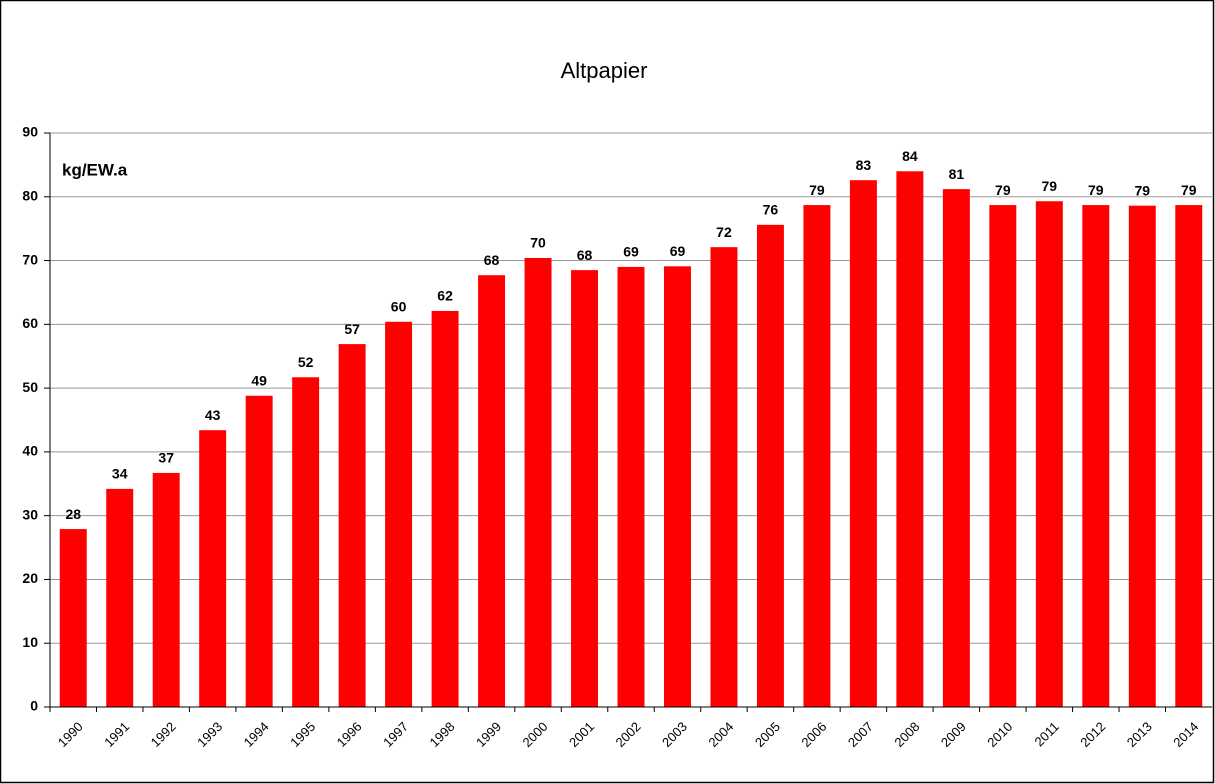 The height and width of the screenshot is (784, 1215). I want to click on value-label: 37, so click(166, 458).